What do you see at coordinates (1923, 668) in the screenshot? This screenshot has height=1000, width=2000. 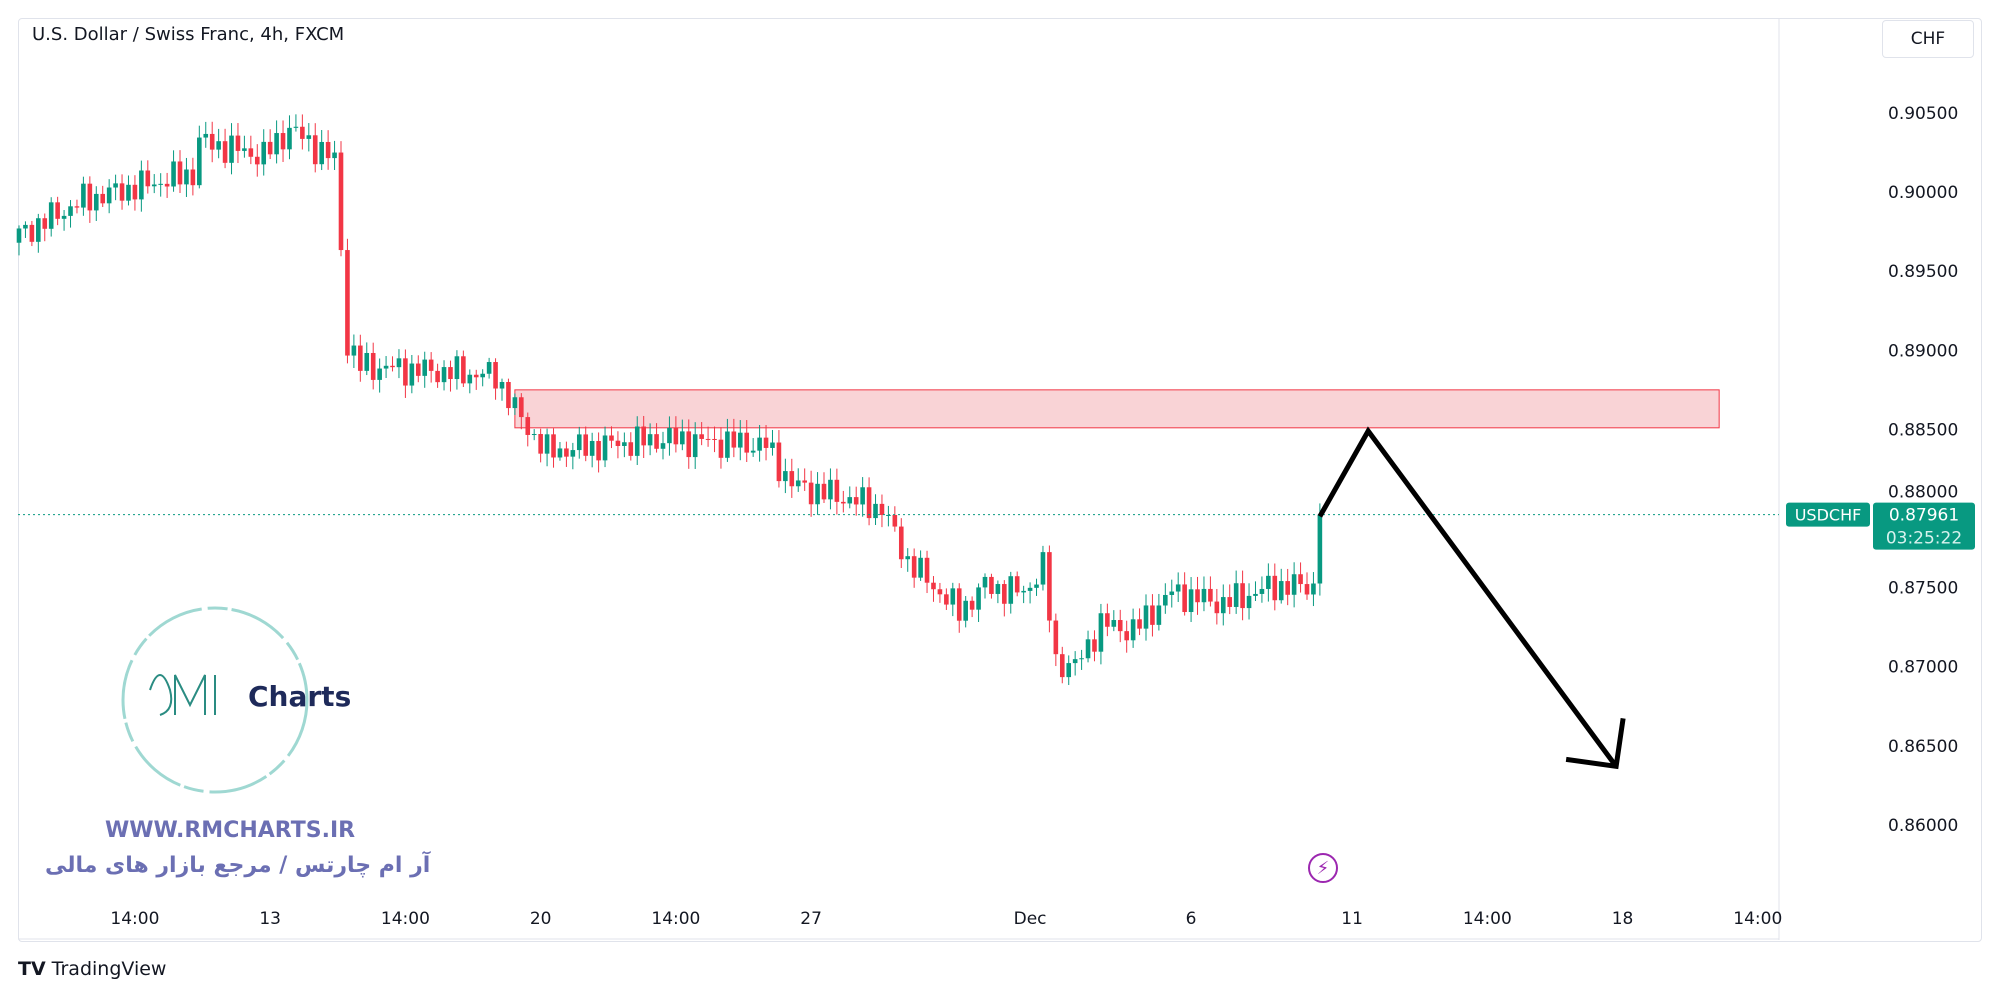 I see `y-tick-label: 0.87000` at bounding box center [1923, 668].